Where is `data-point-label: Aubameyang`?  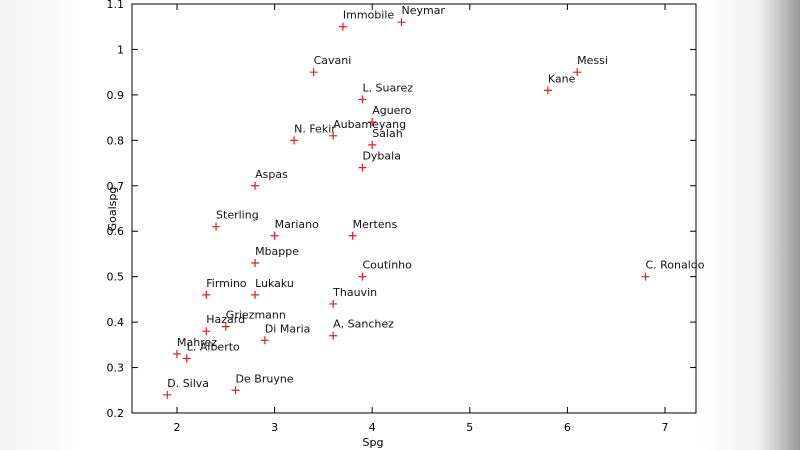
data-point-label: Aubameyang is located at coordinates (369, 124).